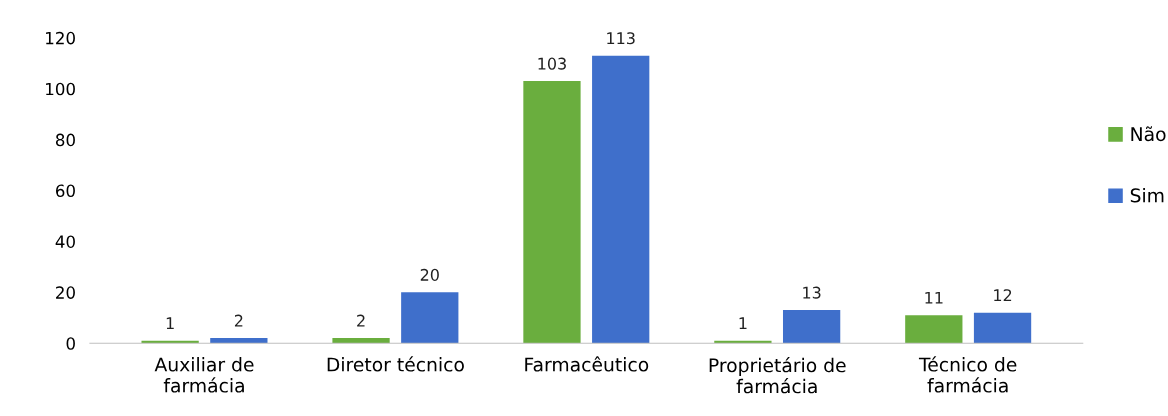  I want to click on x-tick-label: Diretor técnico, so click(395, 364).